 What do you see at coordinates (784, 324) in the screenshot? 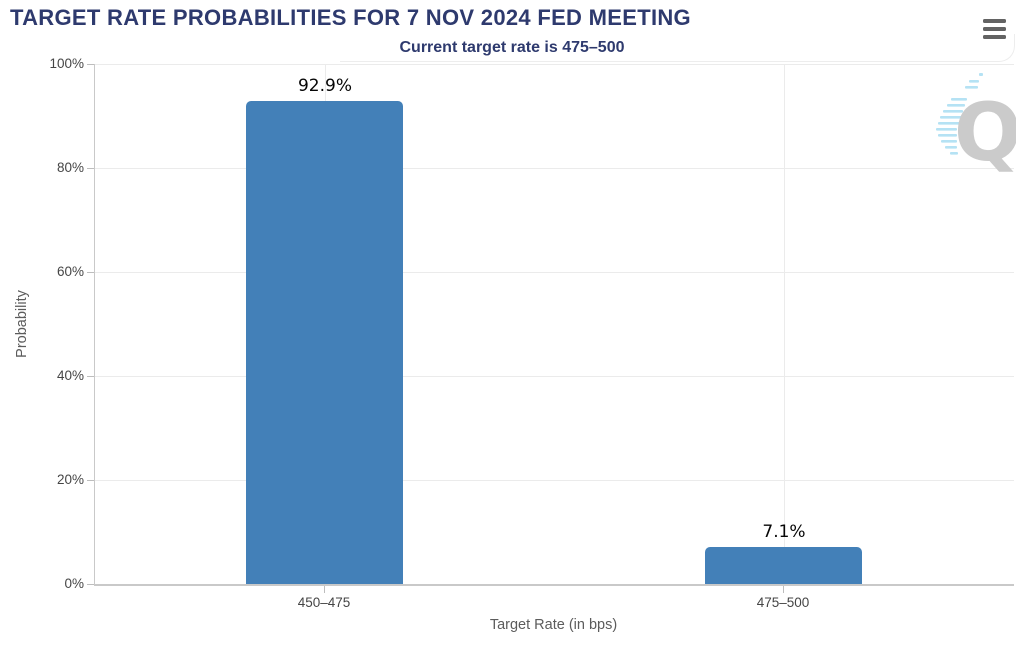
I see `x-gridline` at bounding box center [784, 324].